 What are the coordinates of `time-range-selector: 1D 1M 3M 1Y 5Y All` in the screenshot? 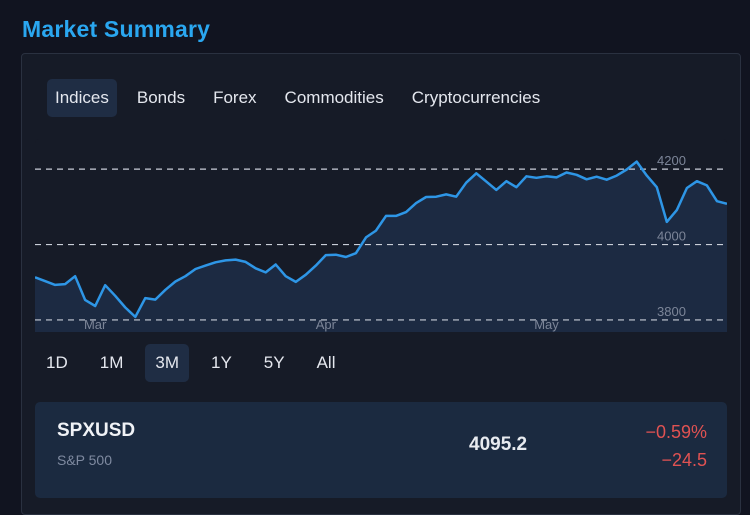 It's located at (190, 363).